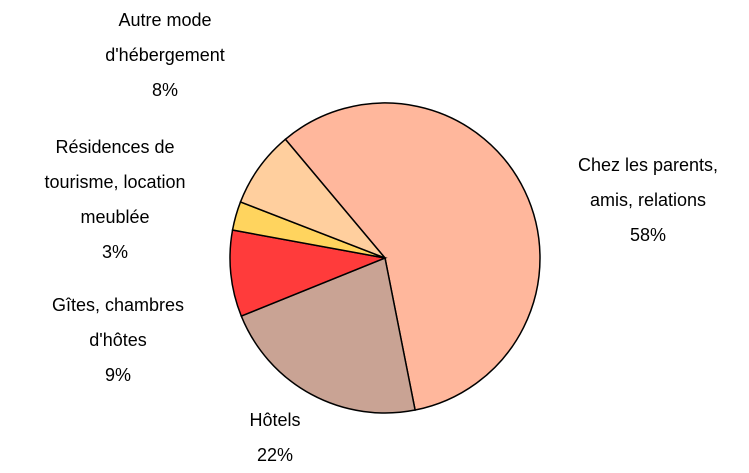  I want to click on value-label: 9%, so click(117, 375).